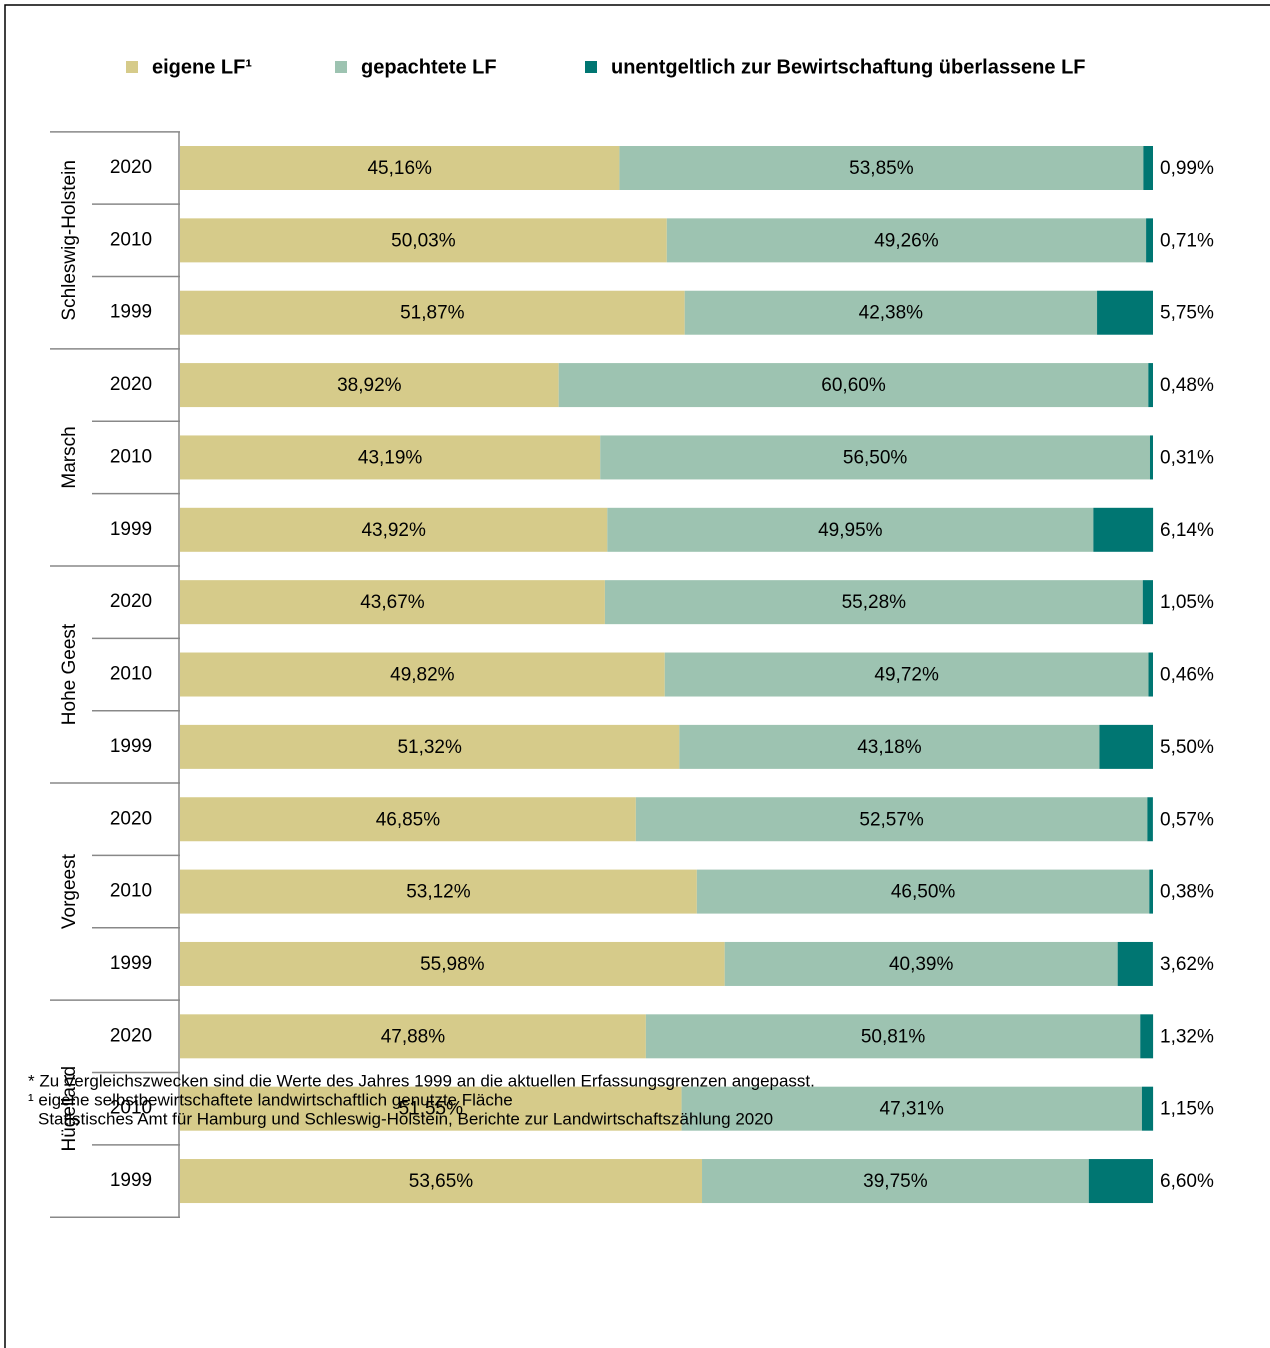  Describe the element at coordinates (69, 240) in the screenshot. I see `group-label: Schleswig-Holstein` at that location.